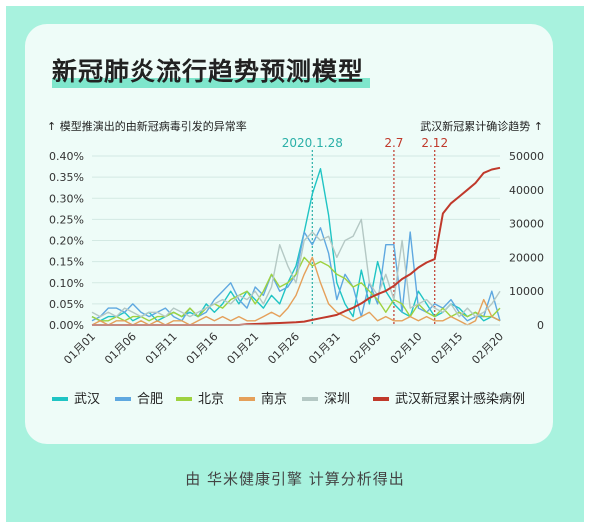  Describe the element at coordinates (66, 304) in the screenshot. I see `left-tick-label: 0.05%` at that location.